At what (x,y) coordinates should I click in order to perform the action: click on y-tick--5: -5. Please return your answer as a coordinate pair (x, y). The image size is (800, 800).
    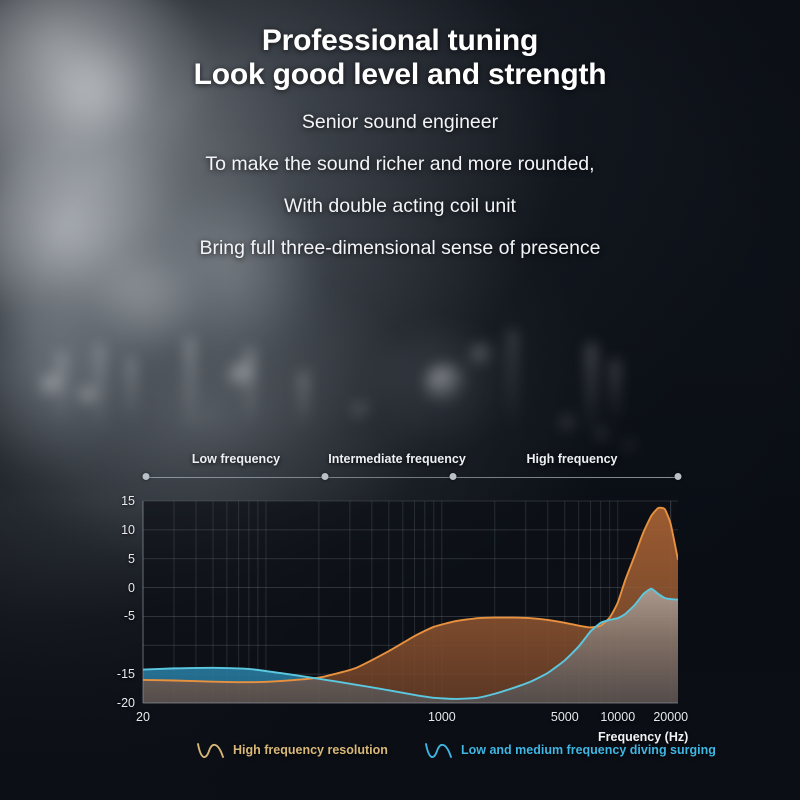
    Looking at the image, I should click on (129, 616).